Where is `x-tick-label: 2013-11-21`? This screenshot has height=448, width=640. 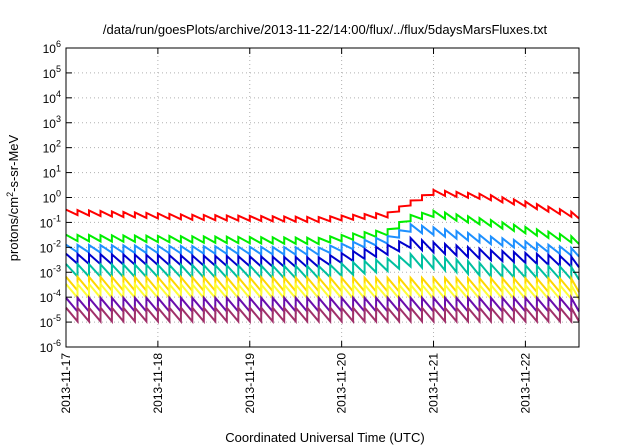
x-tick-label: 2013-11-21 is located at coordinates (434, 383).